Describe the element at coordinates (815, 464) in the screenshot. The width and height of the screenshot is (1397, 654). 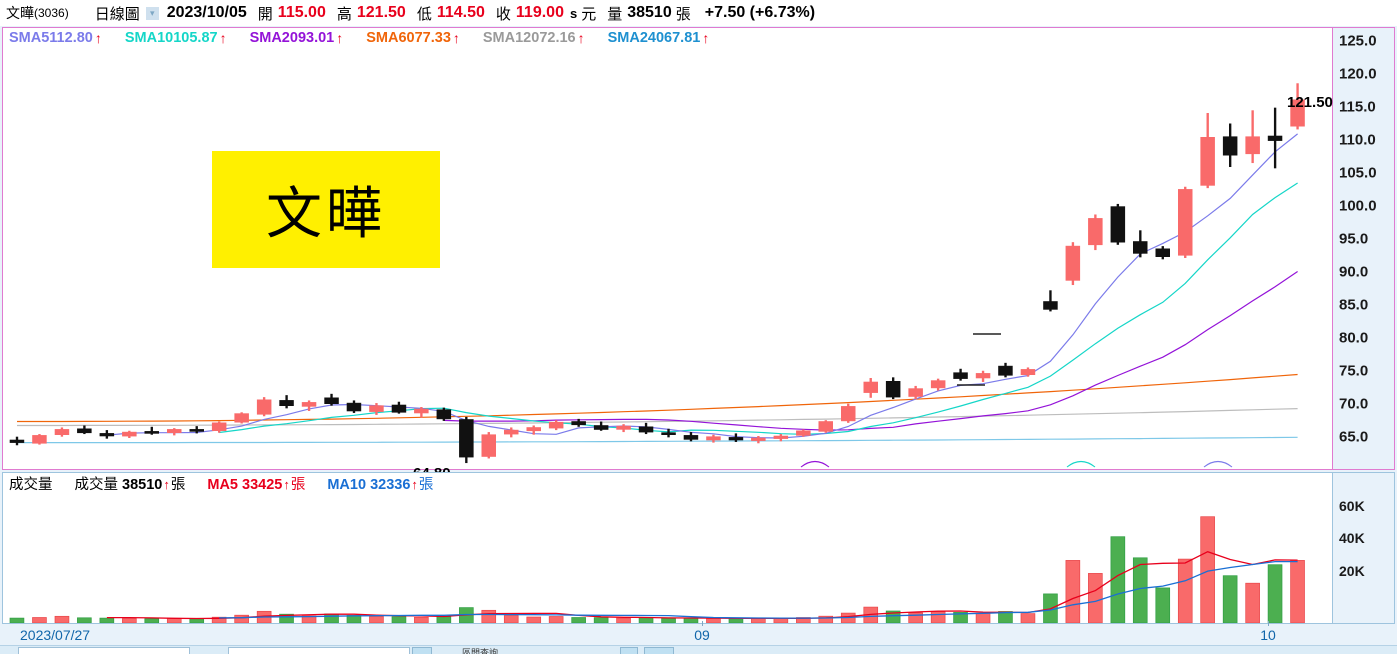
I see `chart-arc-marker` at that location.